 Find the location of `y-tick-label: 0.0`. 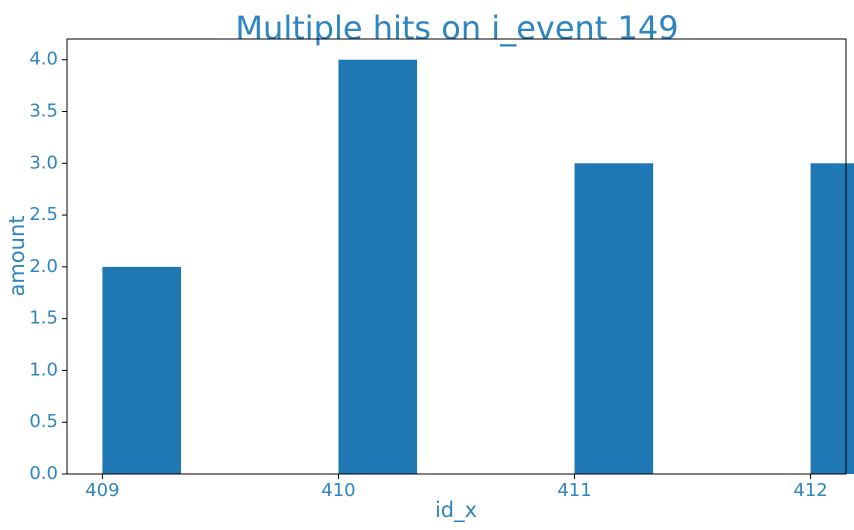

y-tick-label: 0.0 is located at coordinates (43, 473).